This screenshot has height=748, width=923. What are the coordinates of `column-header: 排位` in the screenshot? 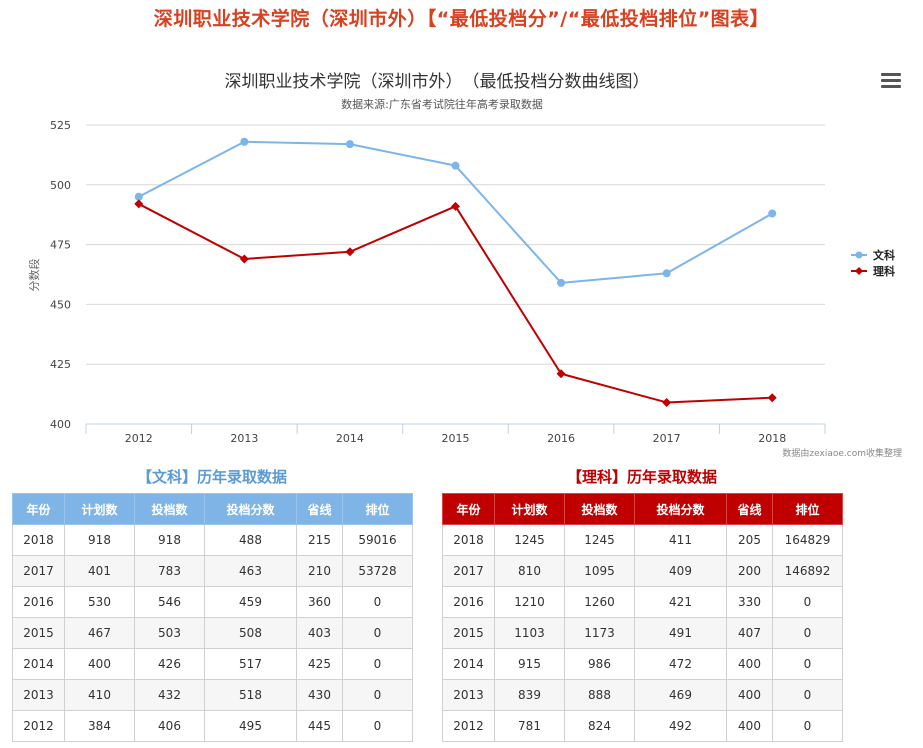 It's located at (377, 509).